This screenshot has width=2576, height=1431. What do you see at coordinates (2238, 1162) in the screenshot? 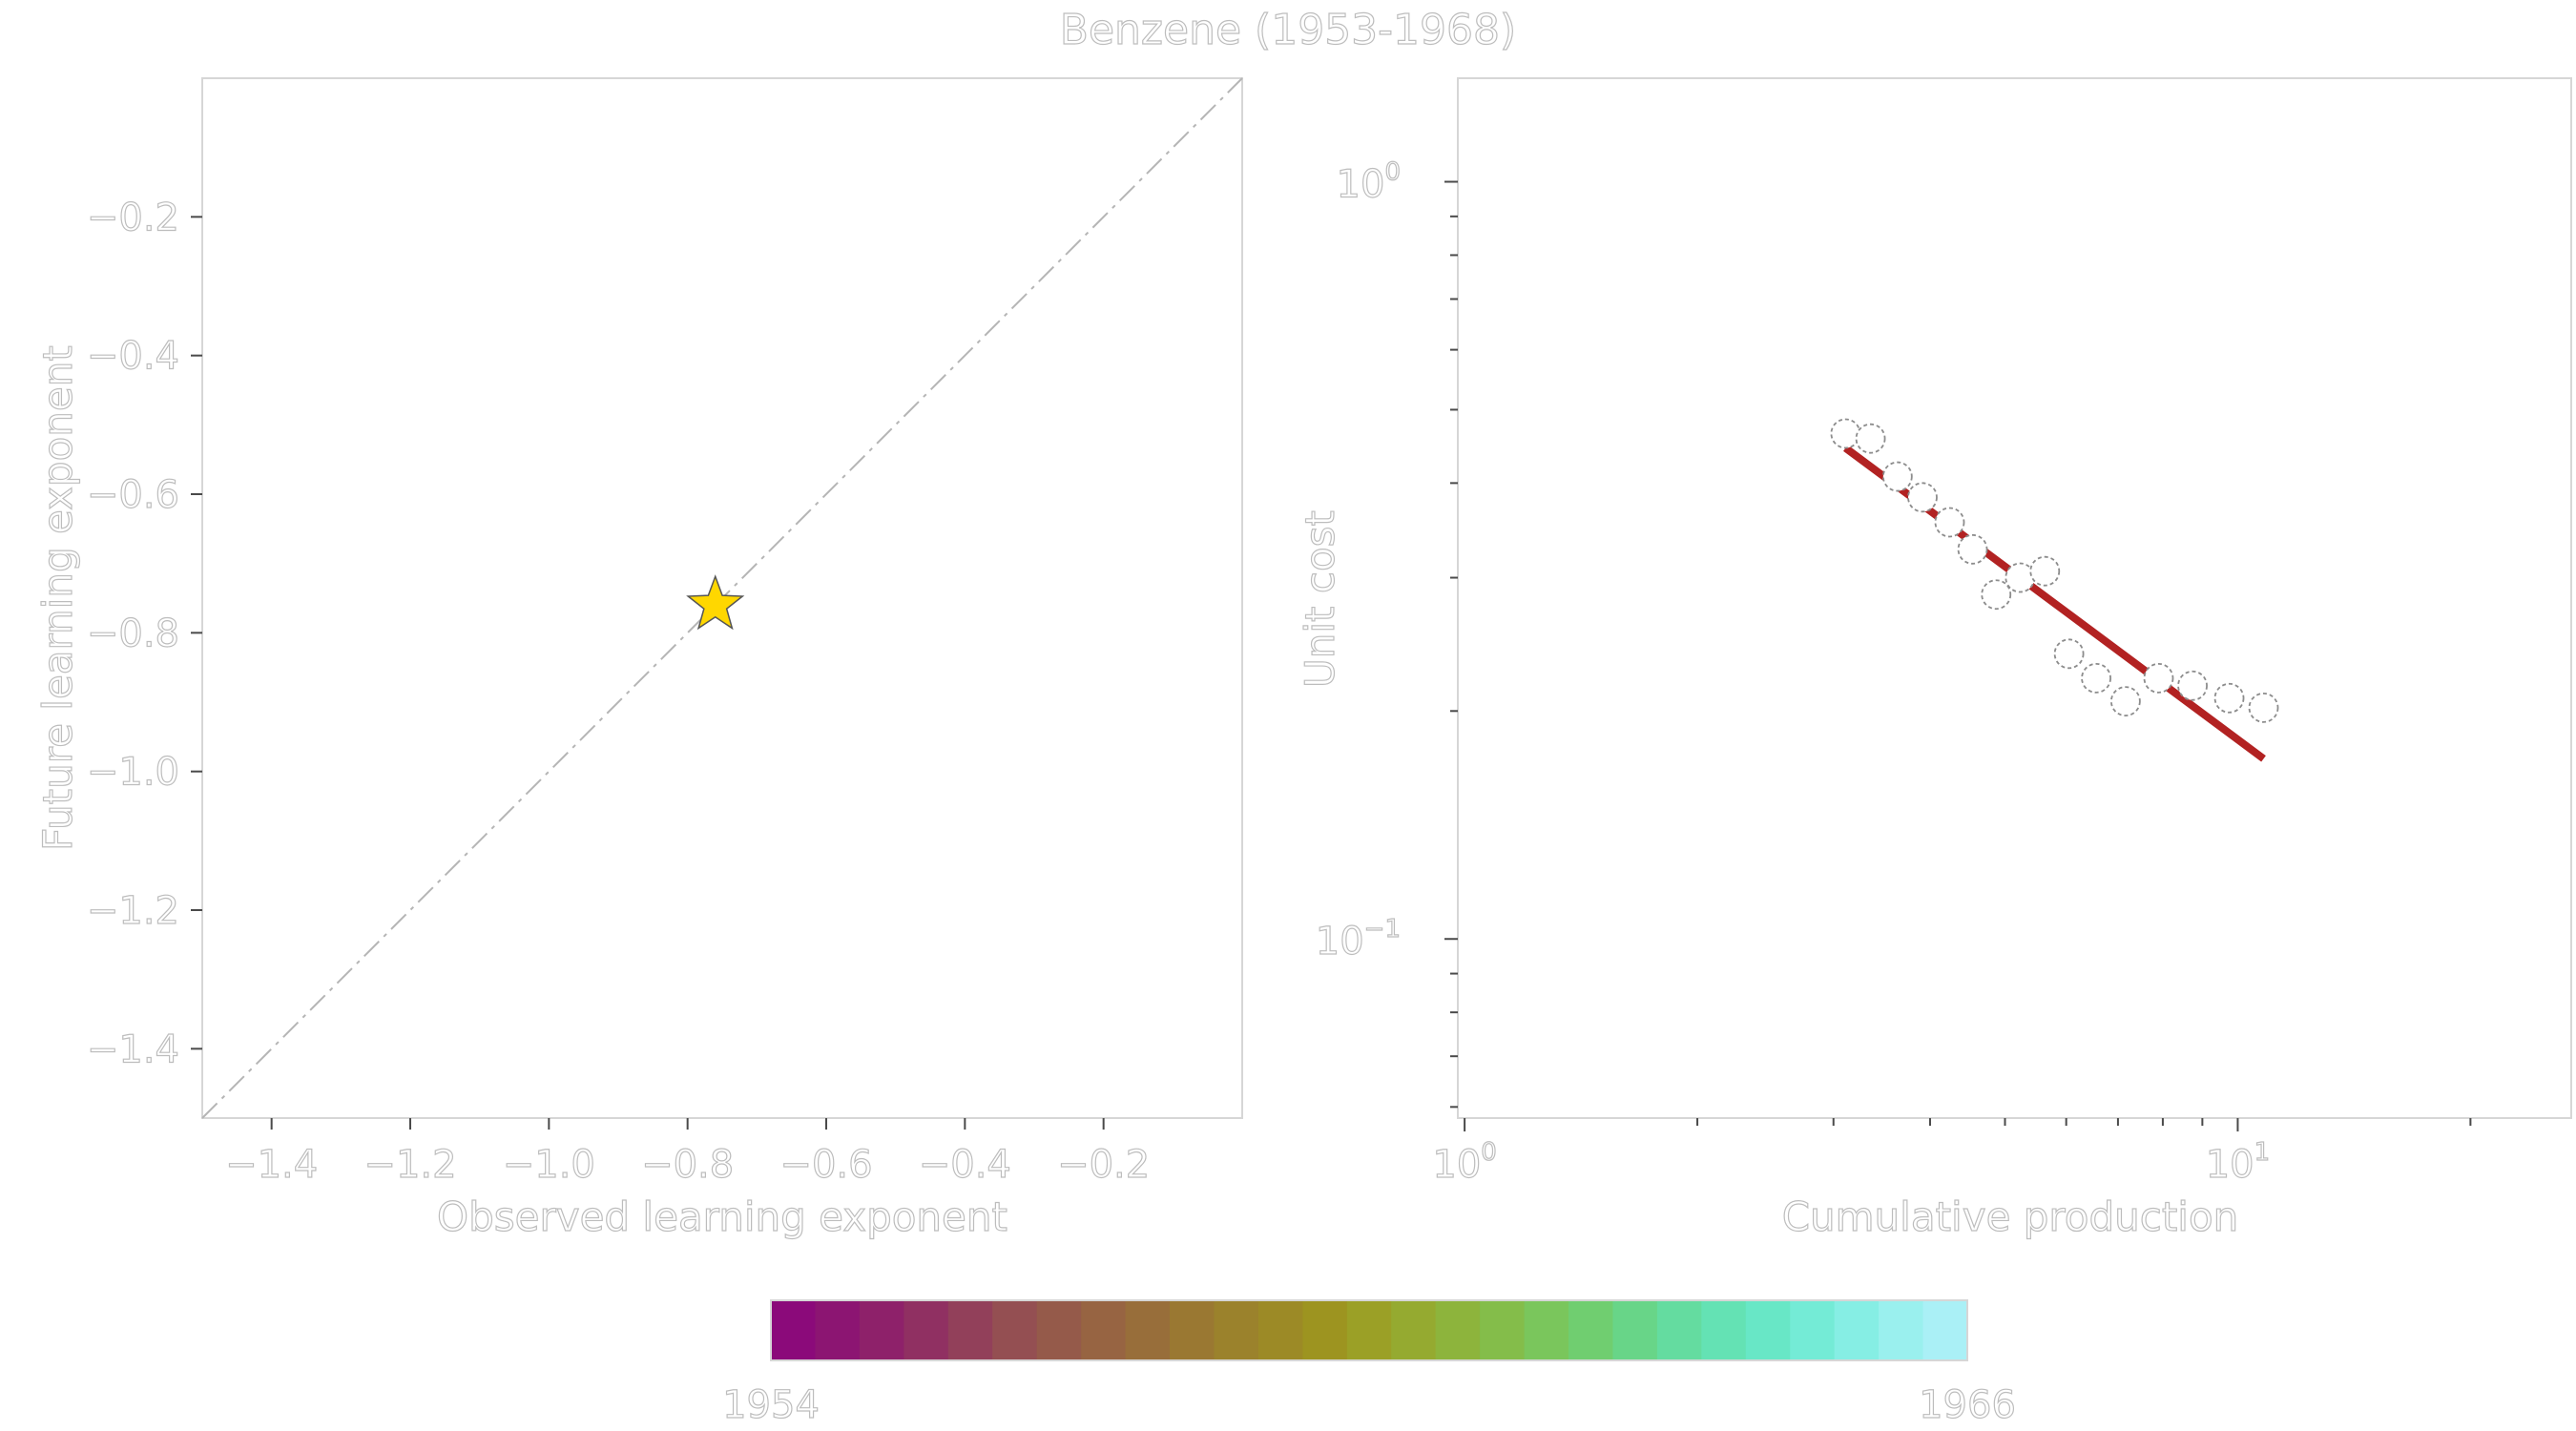
I see `x-tick-label: 10¹` at bounding box center [2238, 1162].